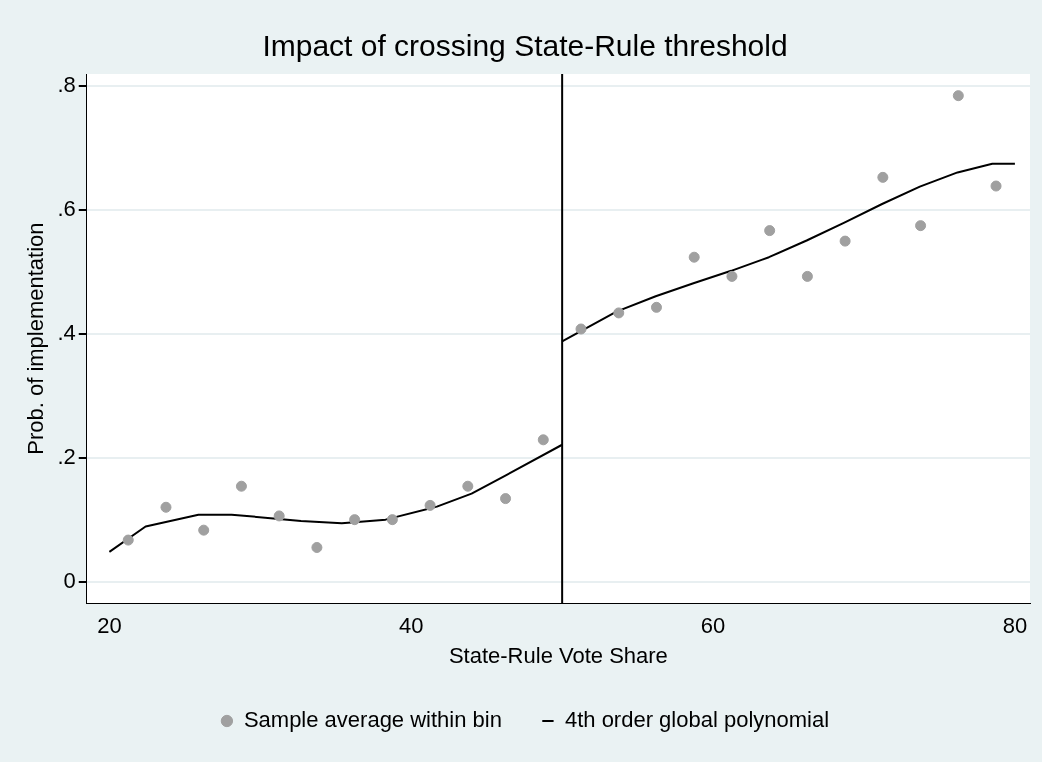 This screenshot has width=1042, height=762. Describe the element at coordinates (713, 626) in the screenshot. I see `x-tick-label: 60` at that location.